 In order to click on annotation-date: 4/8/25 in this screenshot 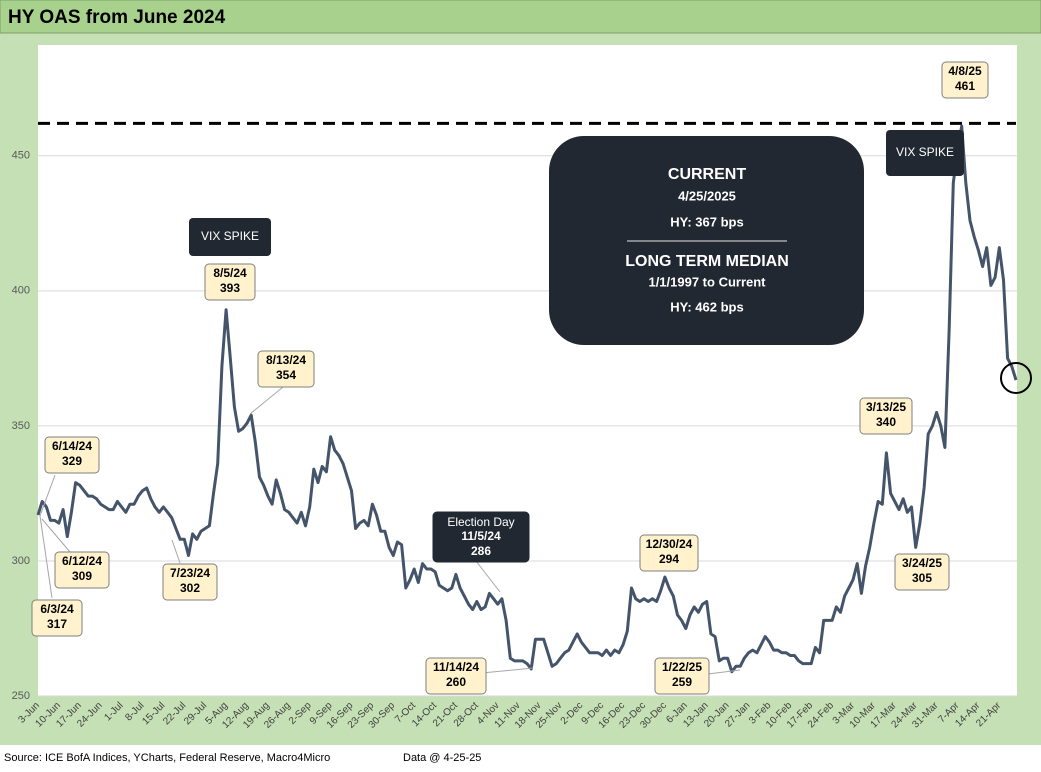, I will do `click(965, 71)`.